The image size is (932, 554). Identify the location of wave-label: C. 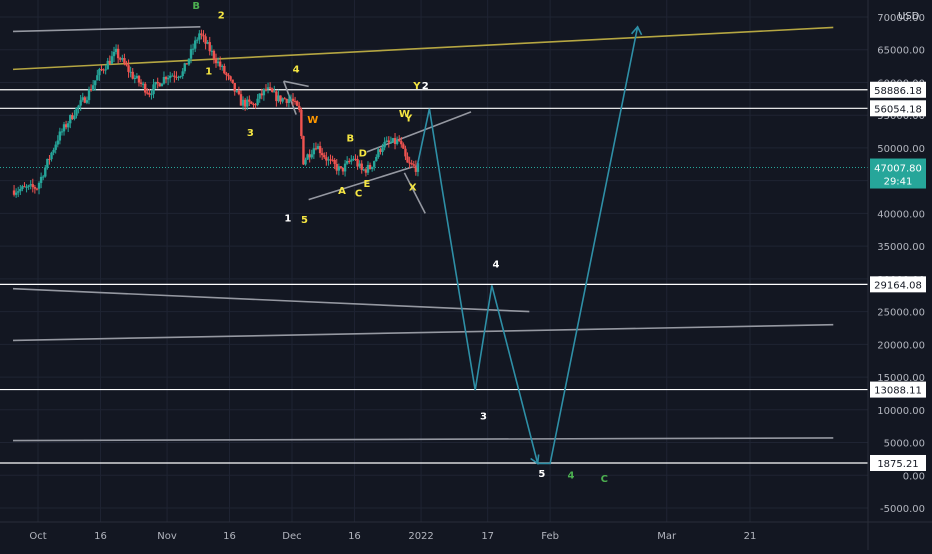
(358, 193).